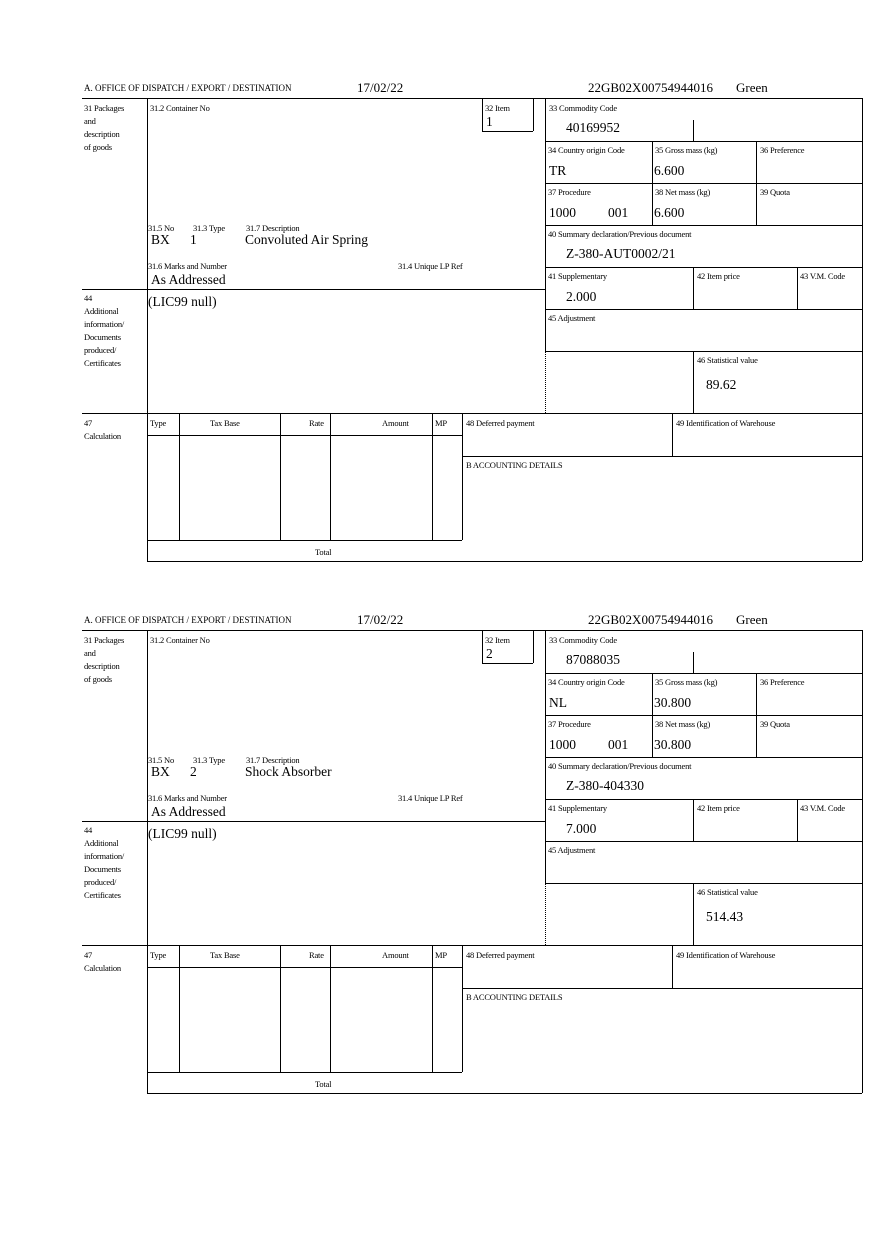 The image size is (882, 1250). What do you see at coordinates (88, 955) in the screenshot?
I see `calculation-label: 47` at bounding box center [88, 955].